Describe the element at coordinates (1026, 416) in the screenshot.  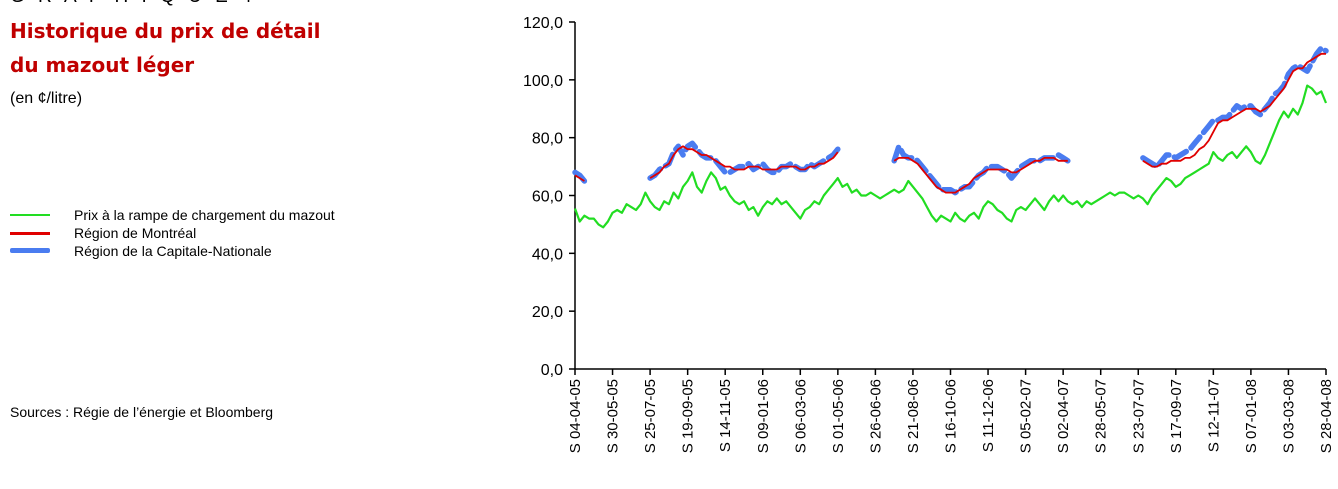
I see `x-tick-label: S 05-02-07` at that location.